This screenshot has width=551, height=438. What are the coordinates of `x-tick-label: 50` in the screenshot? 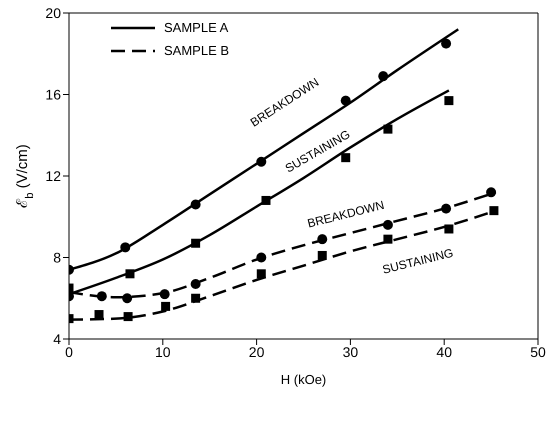 It's located at (538, 352).